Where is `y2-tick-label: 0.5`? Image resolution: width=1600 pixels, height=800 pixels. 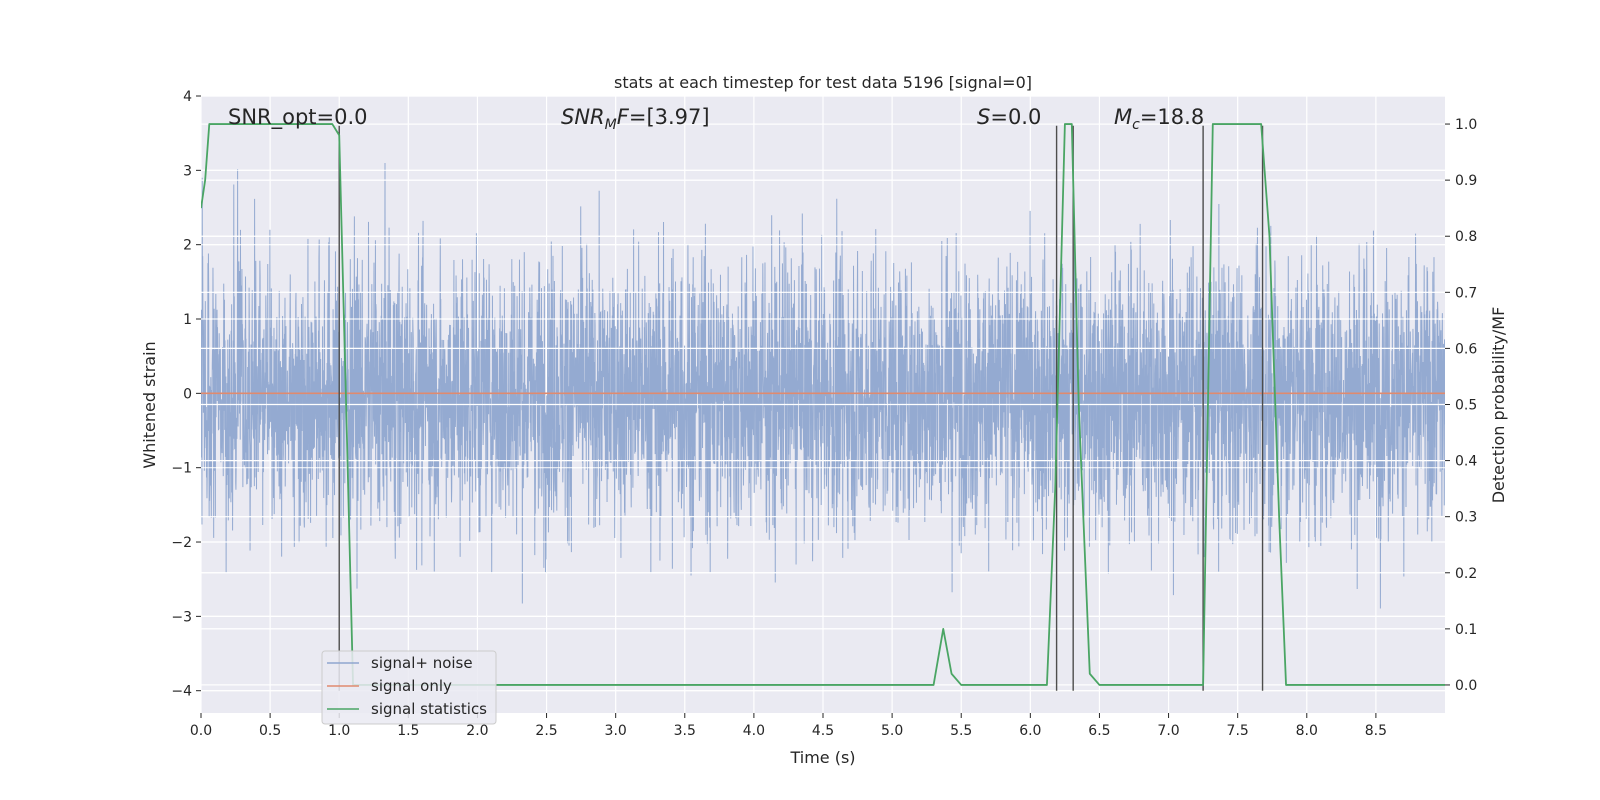
y2-tick-label: 0.5 is located at coordinates (1466, 406).